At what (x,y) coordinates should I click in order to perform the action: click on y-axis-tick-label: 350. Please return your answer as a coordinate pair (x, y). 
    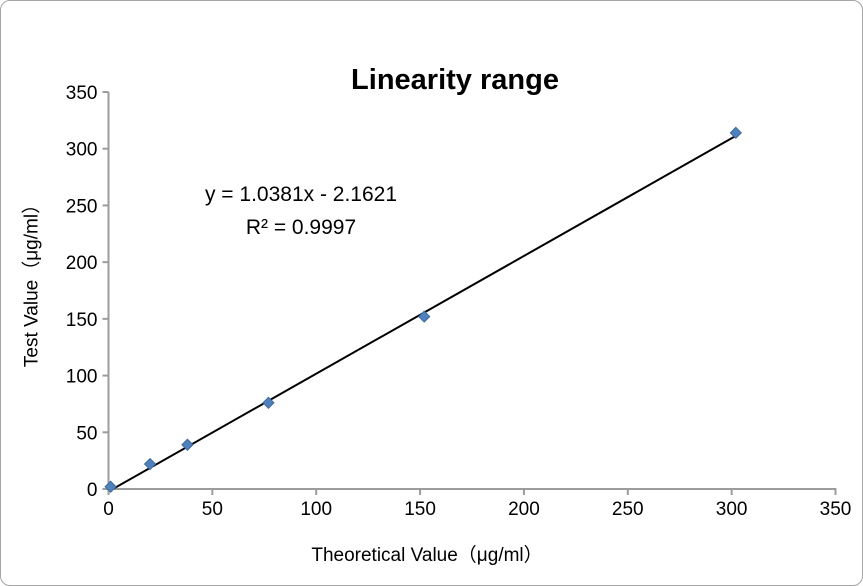
    Looking at the image, I should click on (82, 93).